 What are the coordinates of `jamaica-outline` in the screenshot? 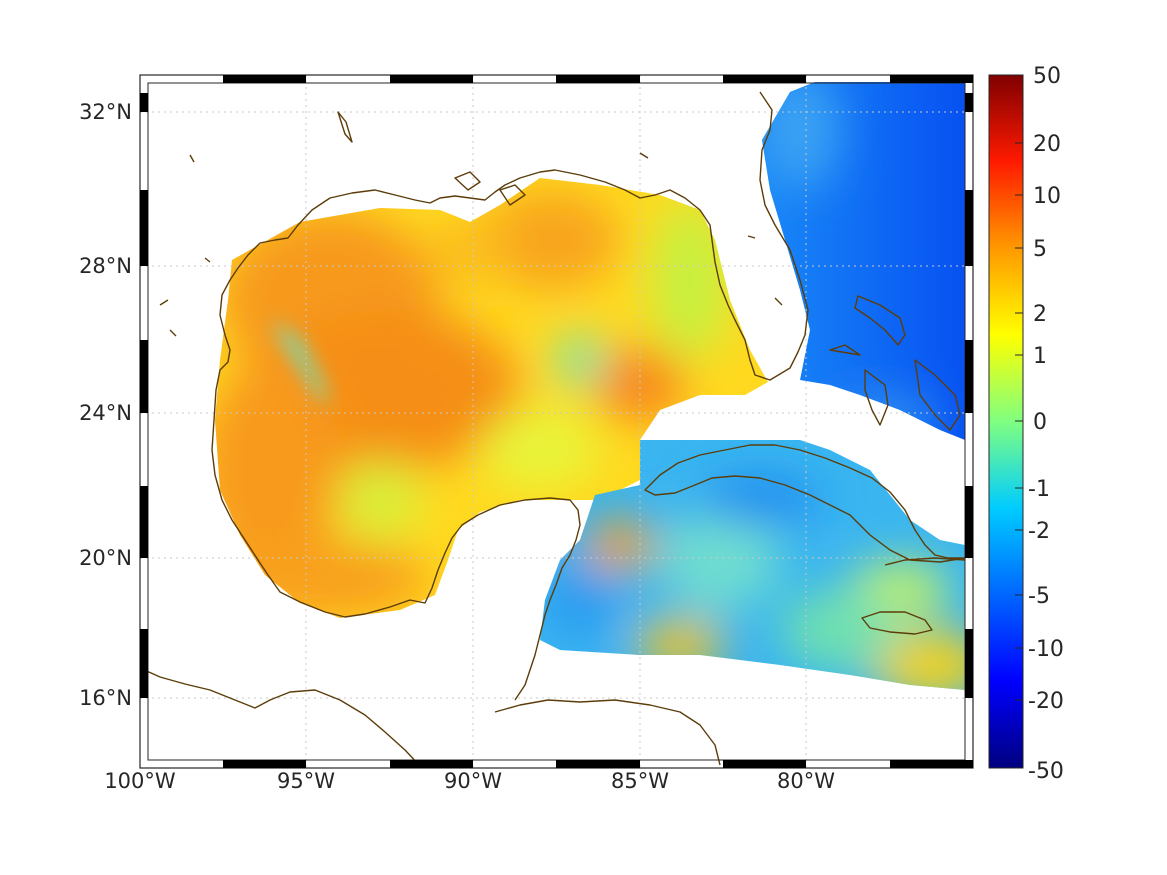 It's located at (897, 623).